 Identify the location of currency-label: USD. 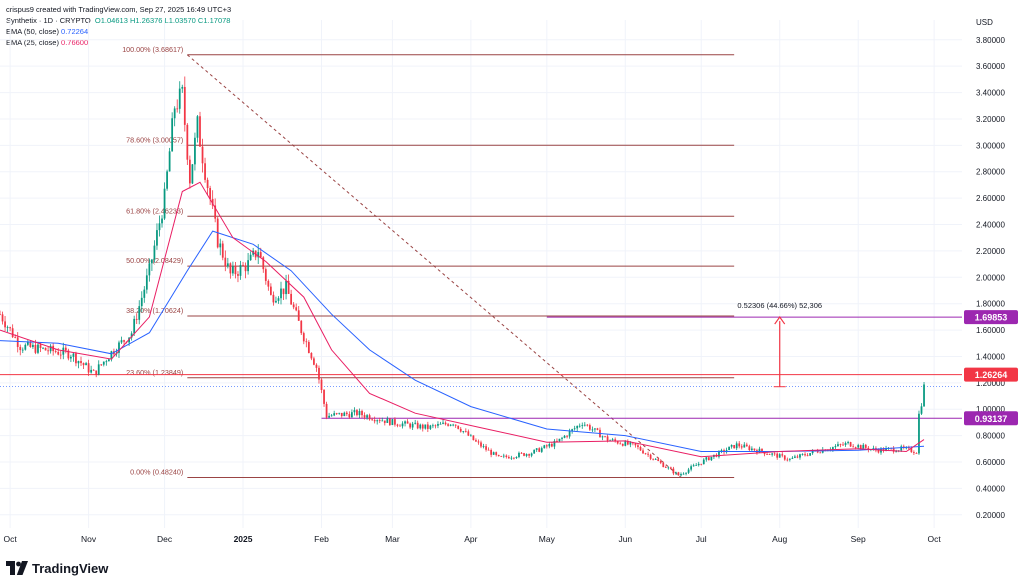
(984, 22).